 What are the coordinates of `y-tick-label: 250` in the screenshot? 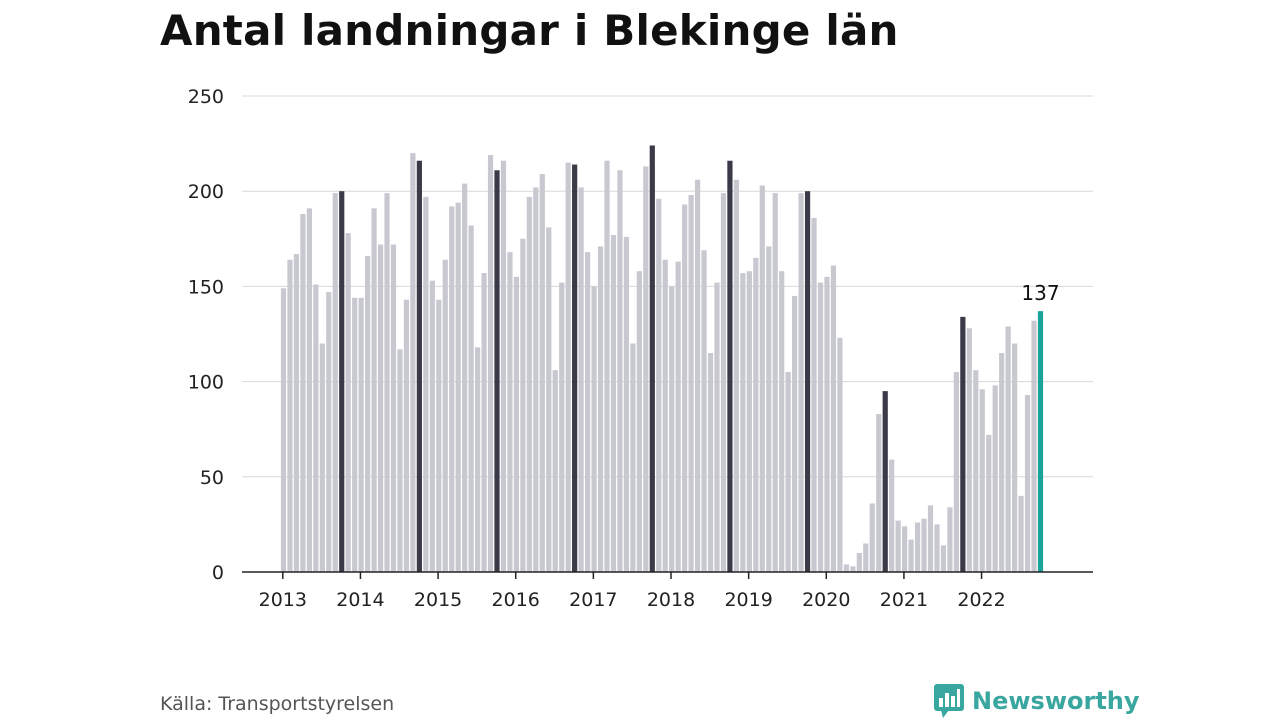 It's located at (206, 97).